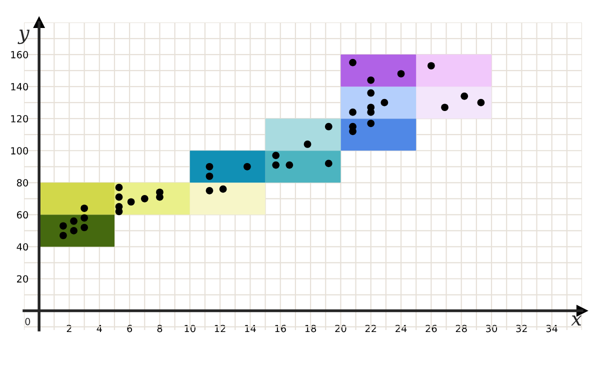 This screenshot has height=375, width=600. I want to click on x-tick-label: 26, so click(431, 328).